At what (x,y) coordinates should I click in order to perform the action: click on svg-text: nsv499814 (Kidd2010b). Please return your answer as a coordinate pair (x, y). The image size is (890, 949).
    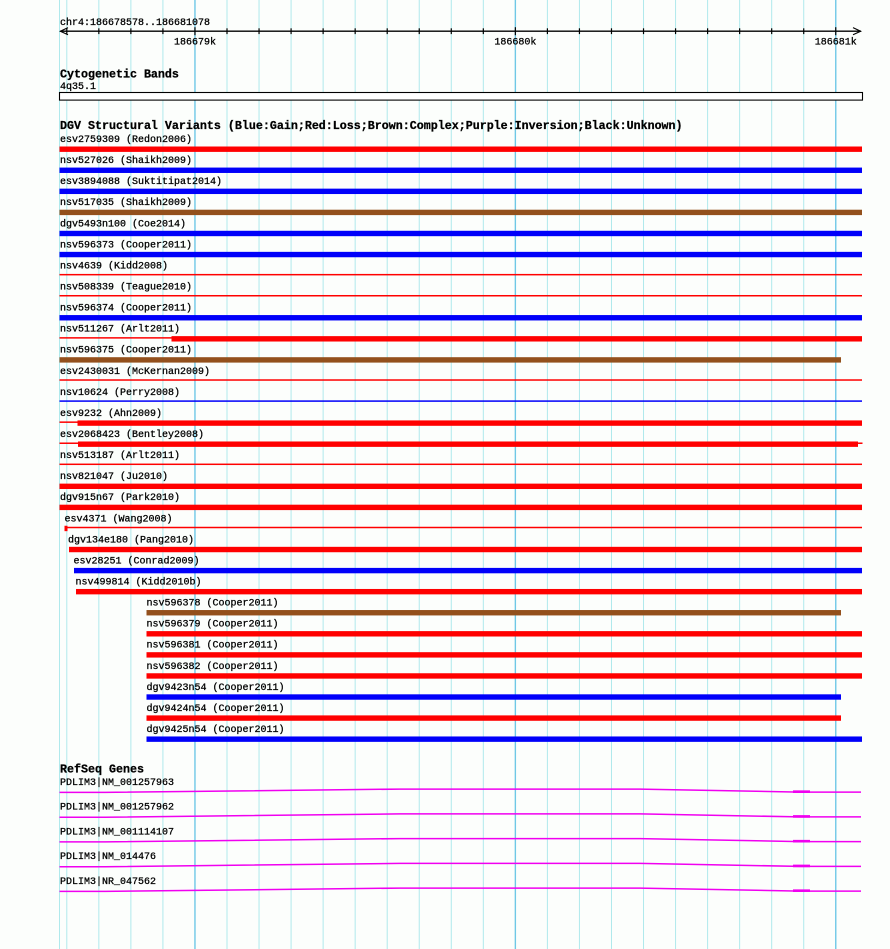
    Looking at the image, I should click on (139, 582).